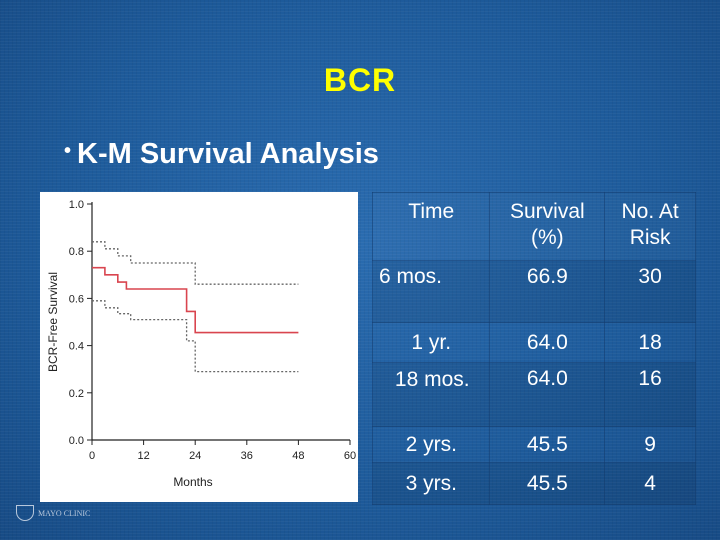 The image size is (720, 540). What do you see at coordinates (76, 347) in the screenshot?
I see `y-tick-label: 0.4` at bounding box center [76, 347].